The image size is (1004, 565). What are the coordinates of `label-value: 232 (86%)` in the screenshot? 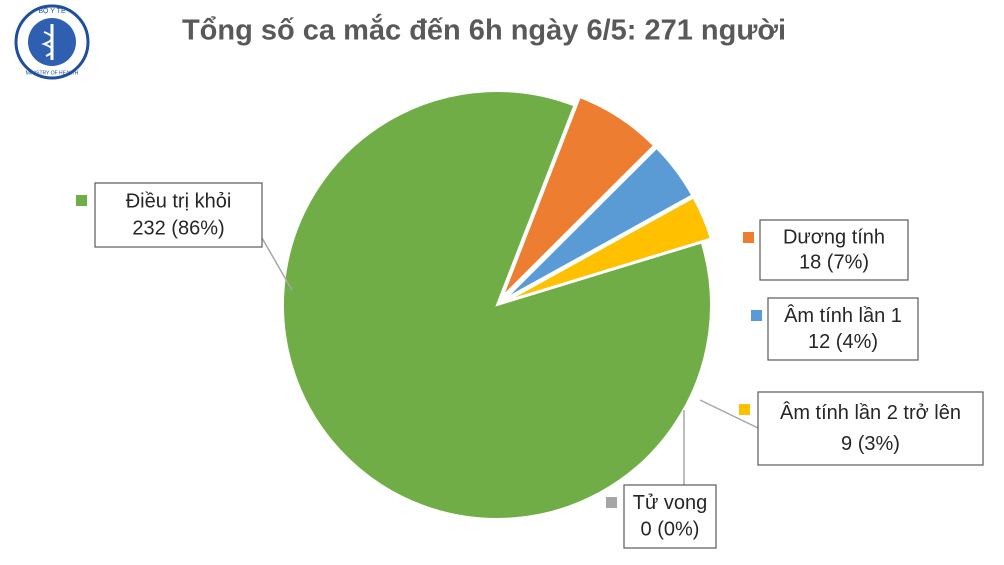 It's located at (178, 228).